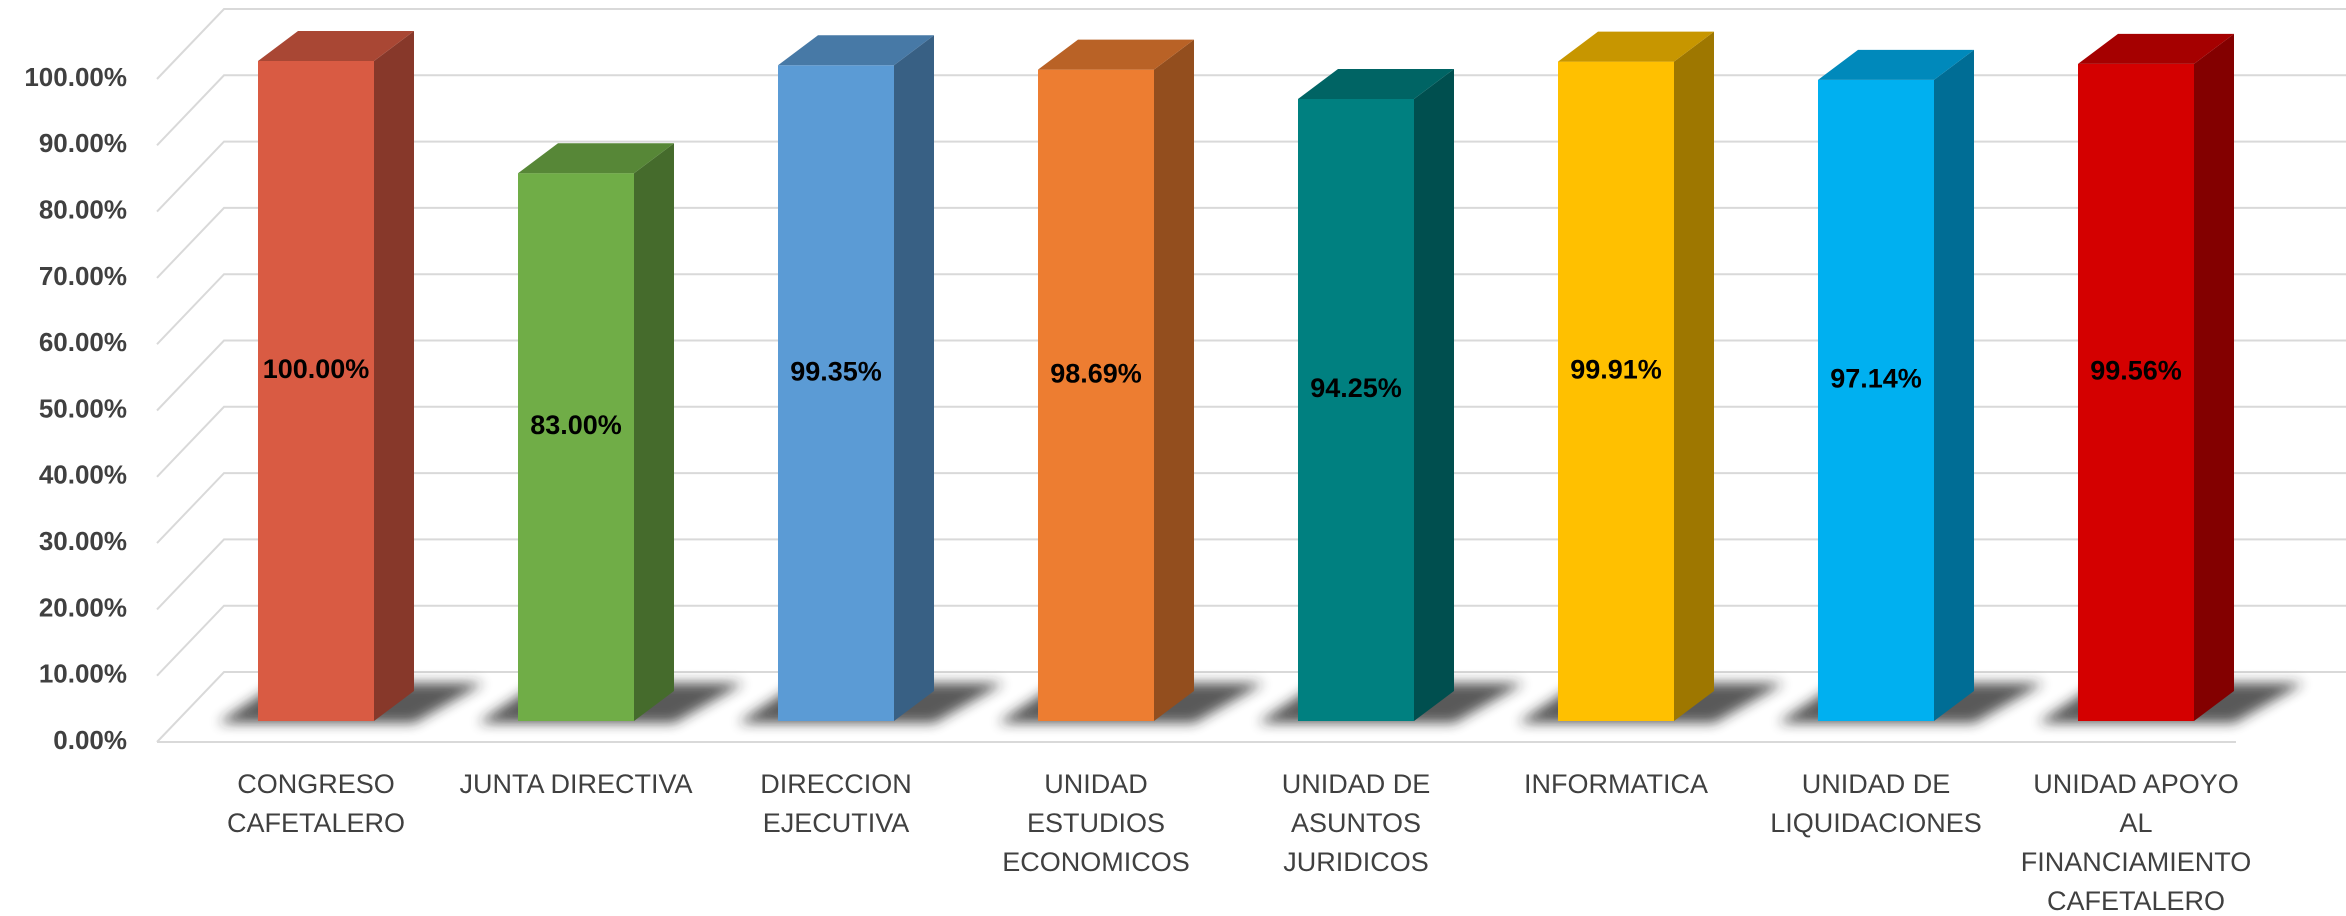  Describe the element at coordinates (576, 425) in the screenshot. I see `value-label: 83.00%` at that location.